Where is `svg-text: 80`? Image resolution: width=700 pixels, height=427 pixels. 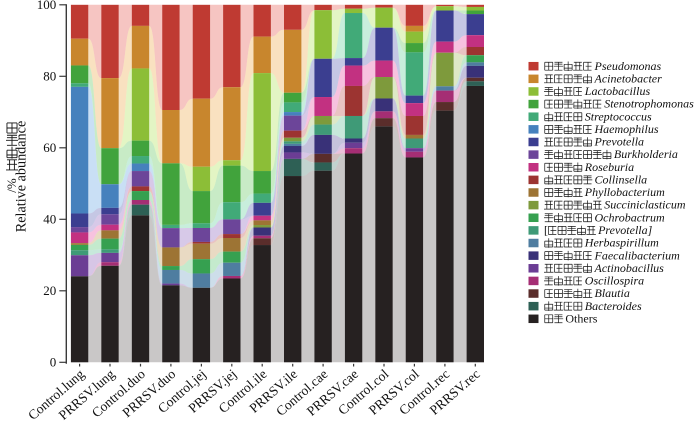 svg-text: 80 is located at coordinates (49, 76).